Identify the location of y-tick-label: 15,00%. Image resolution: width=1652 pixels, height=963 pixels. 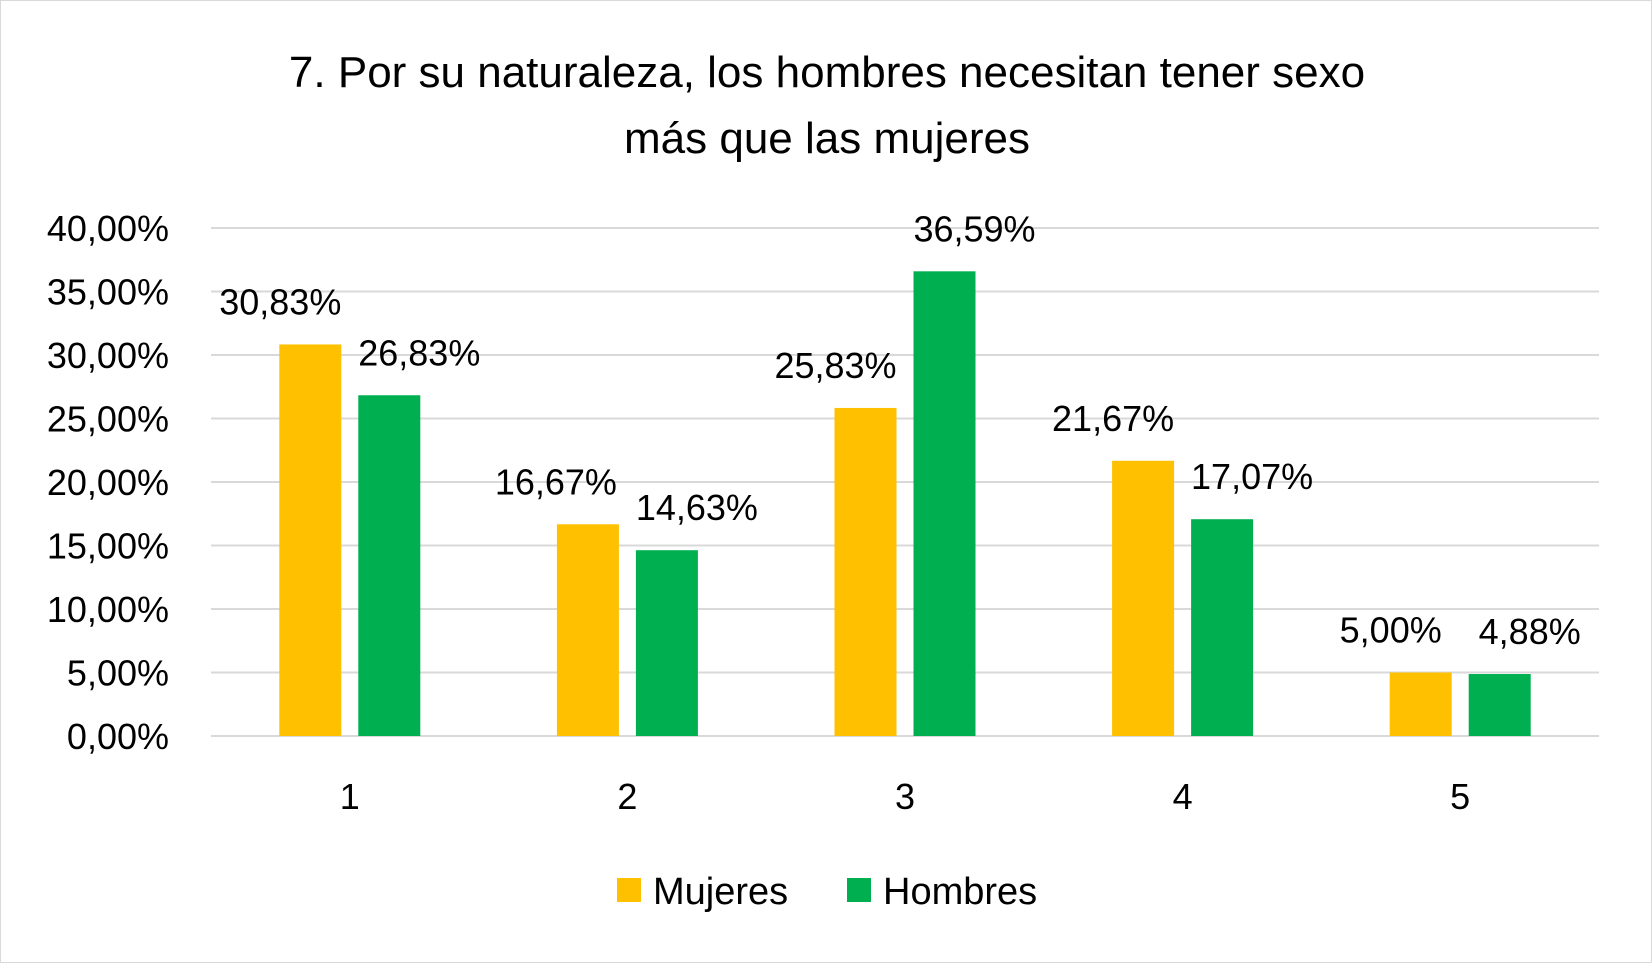
(108, 546).